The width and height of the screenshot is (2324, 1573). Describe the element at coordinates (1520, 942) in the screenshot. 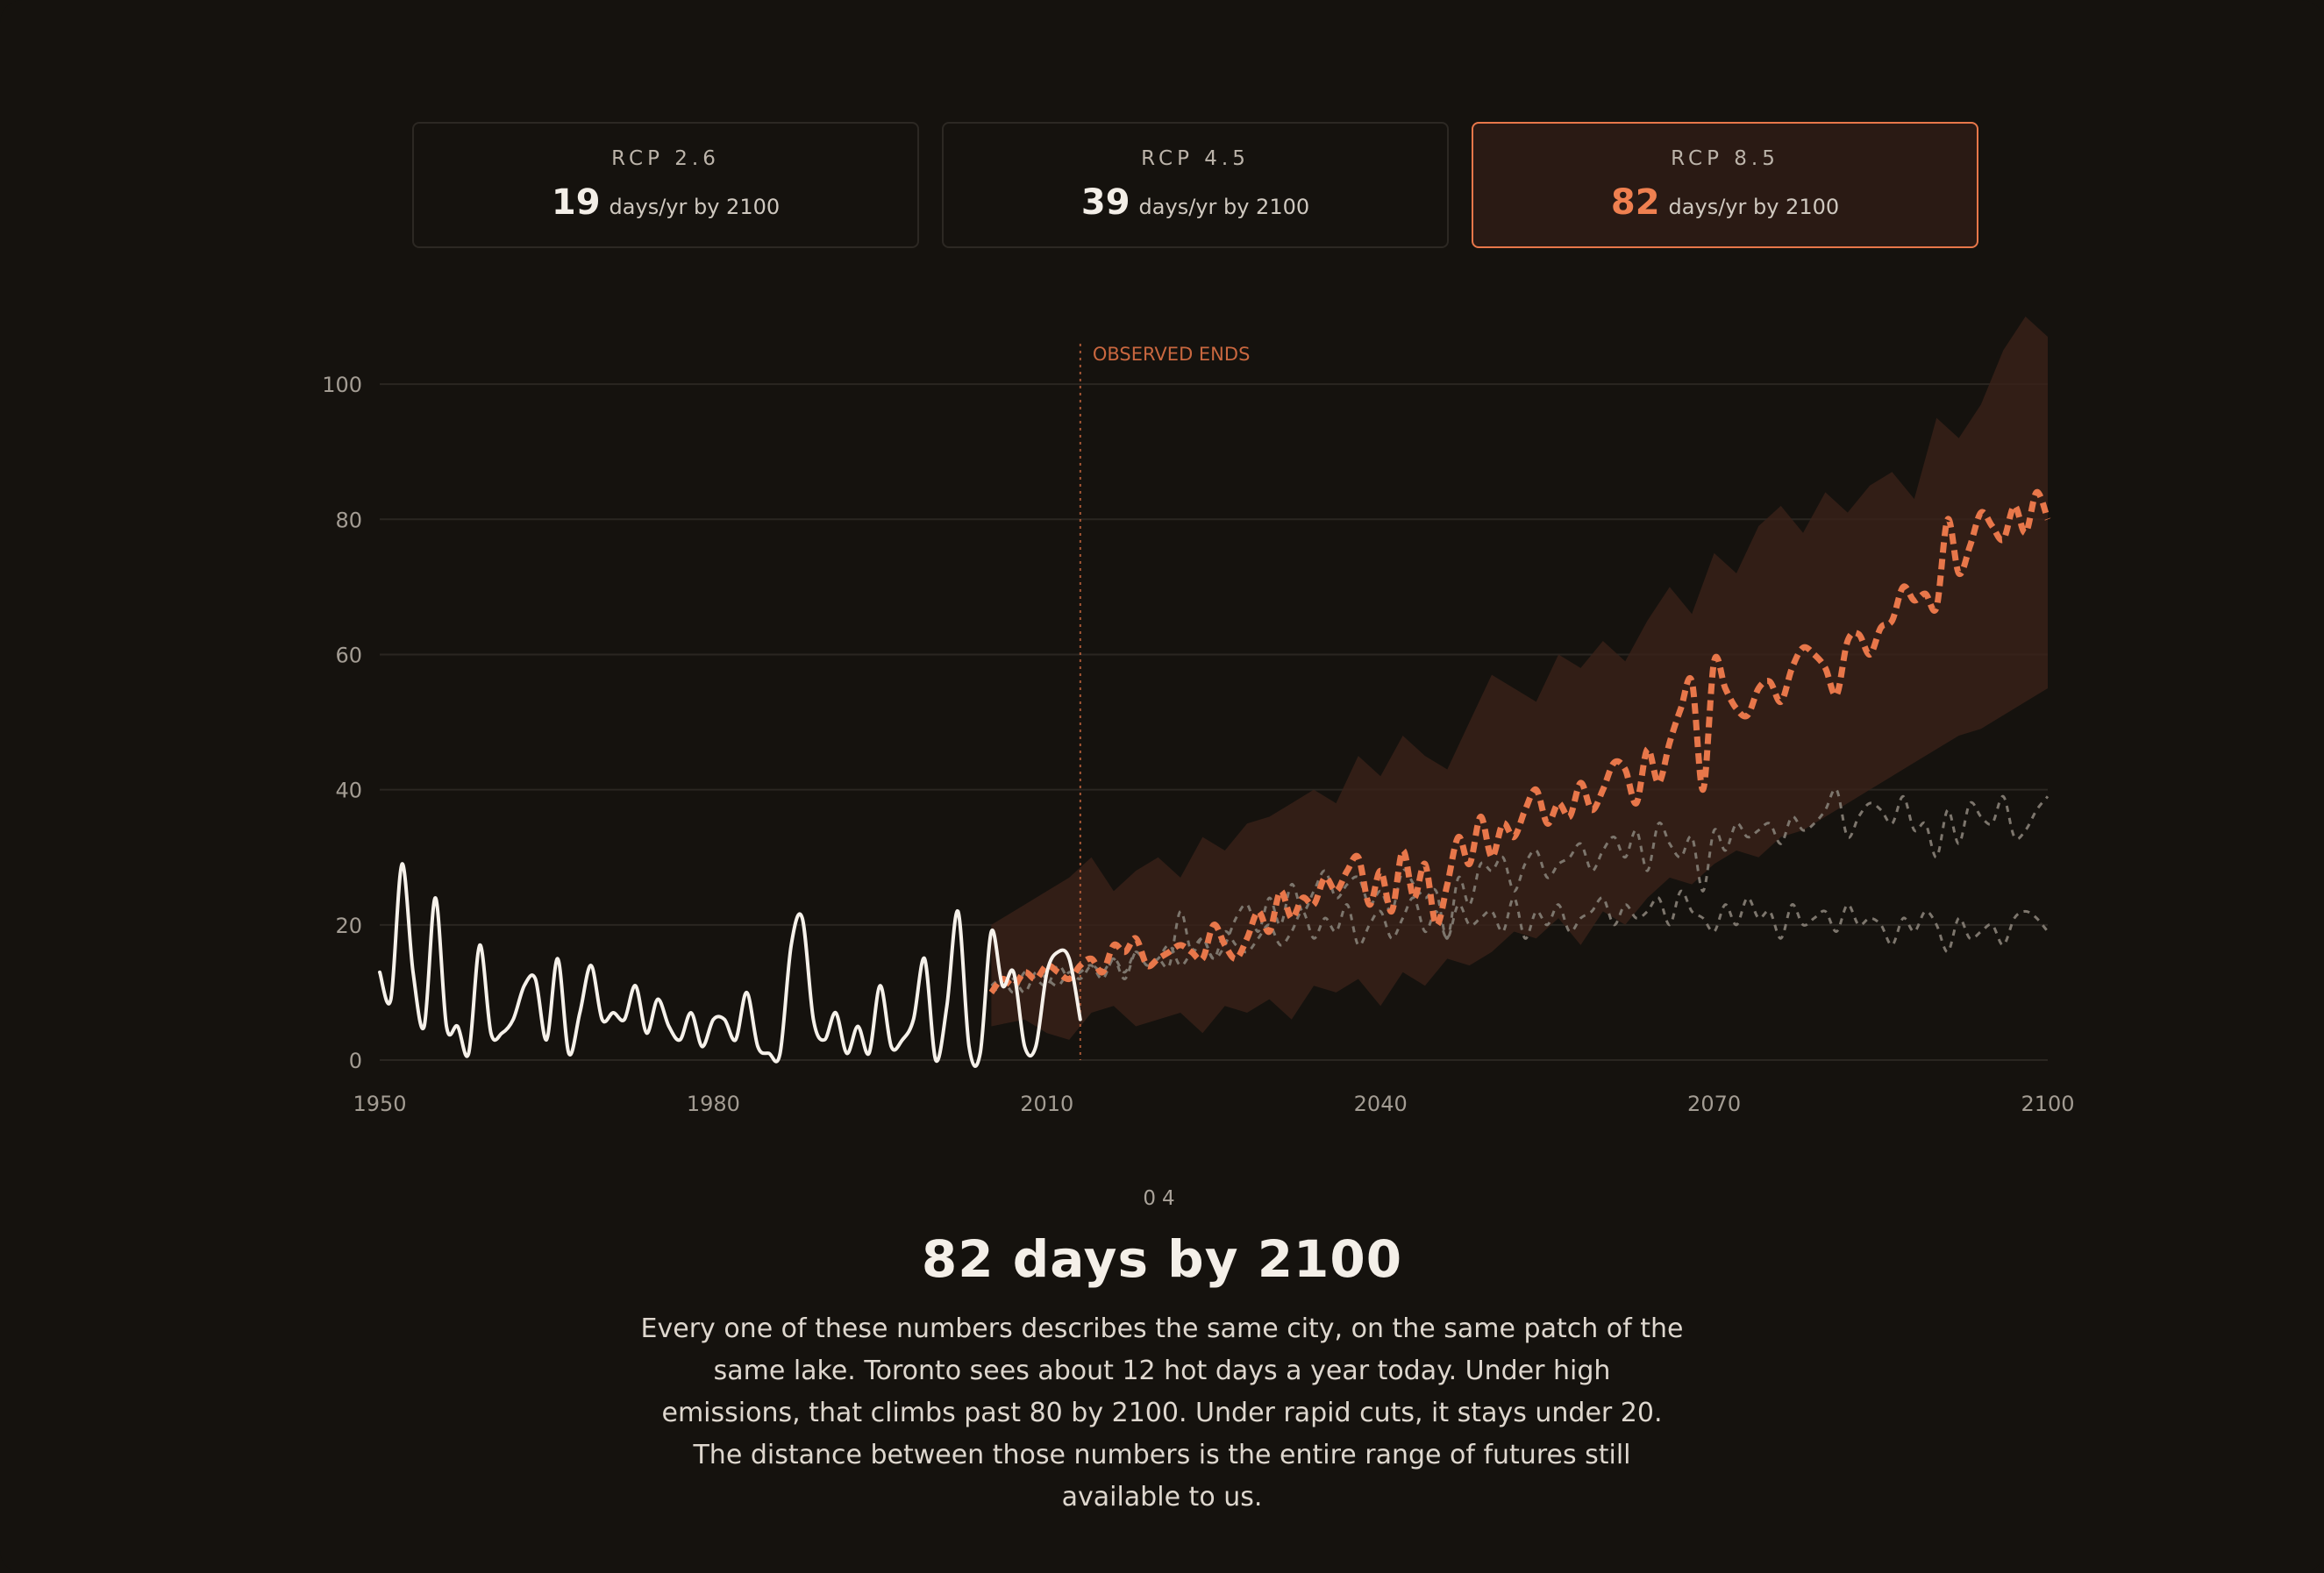

I see `series-line-rcp26` at that location.